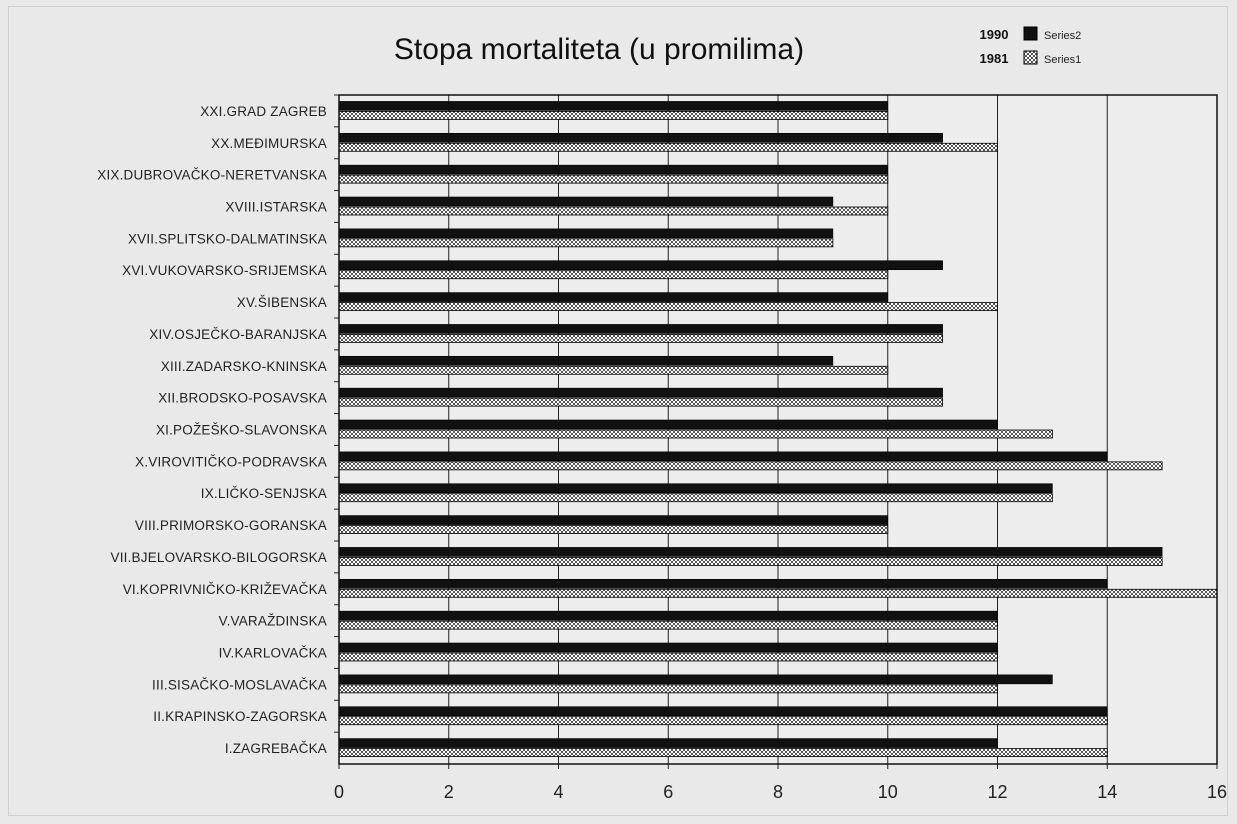 This screenshot has width=1237, height=824. I want to click on category-label: XIX.DUBROVAČKO-NERETVANSKA, so click(212, 175).